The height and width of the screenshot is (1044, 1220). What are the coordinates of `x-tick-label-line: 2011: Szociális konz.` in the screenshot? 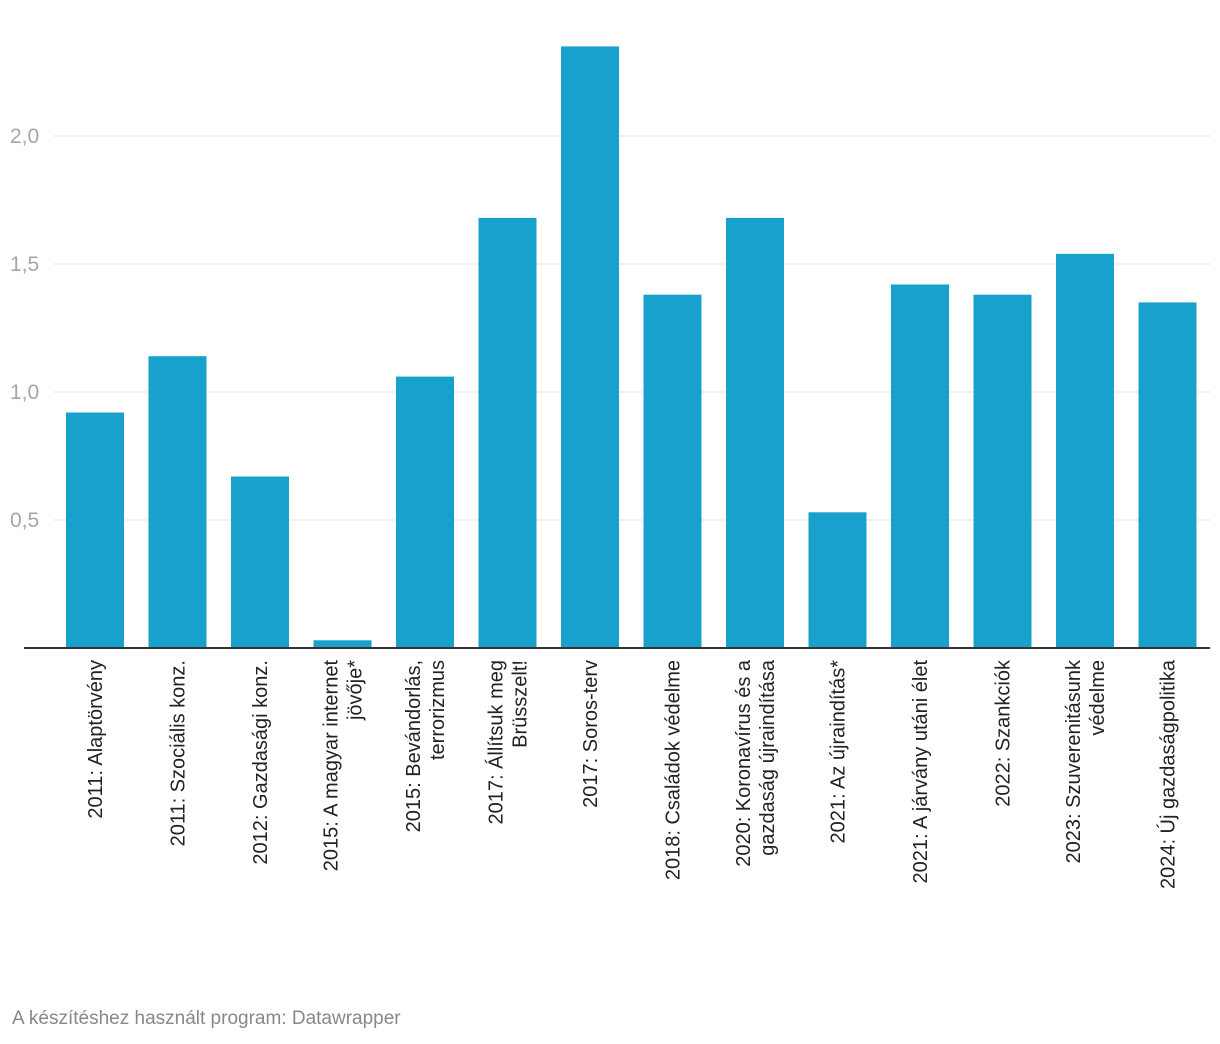 It's located at (179, 753).